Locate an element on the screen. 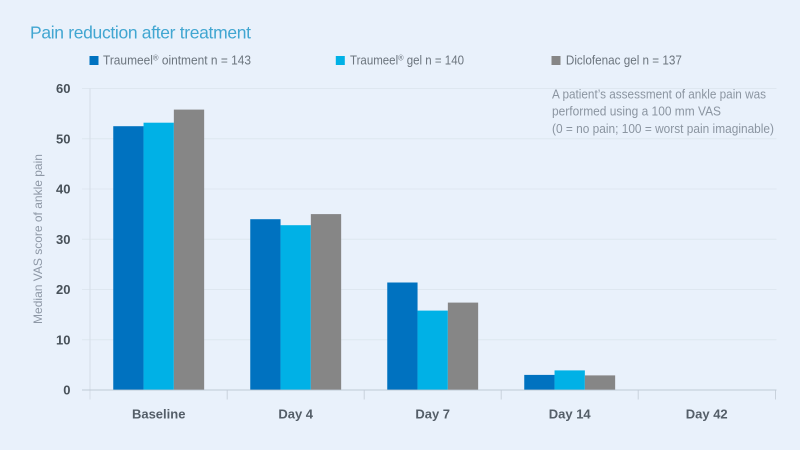 Image resolution: width=800 pixels, height=455 pixels. svg-text: Day 42 is located at coordinates (707, 413).